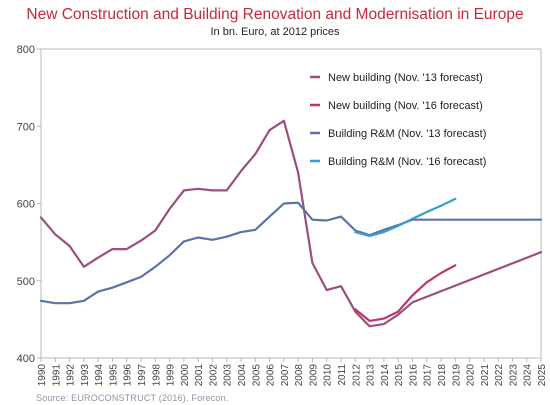  What do you see at coordinates (399, 375) in the screenshot?
I see `x-tick-label: 2015` at bounding box center [399, 375].